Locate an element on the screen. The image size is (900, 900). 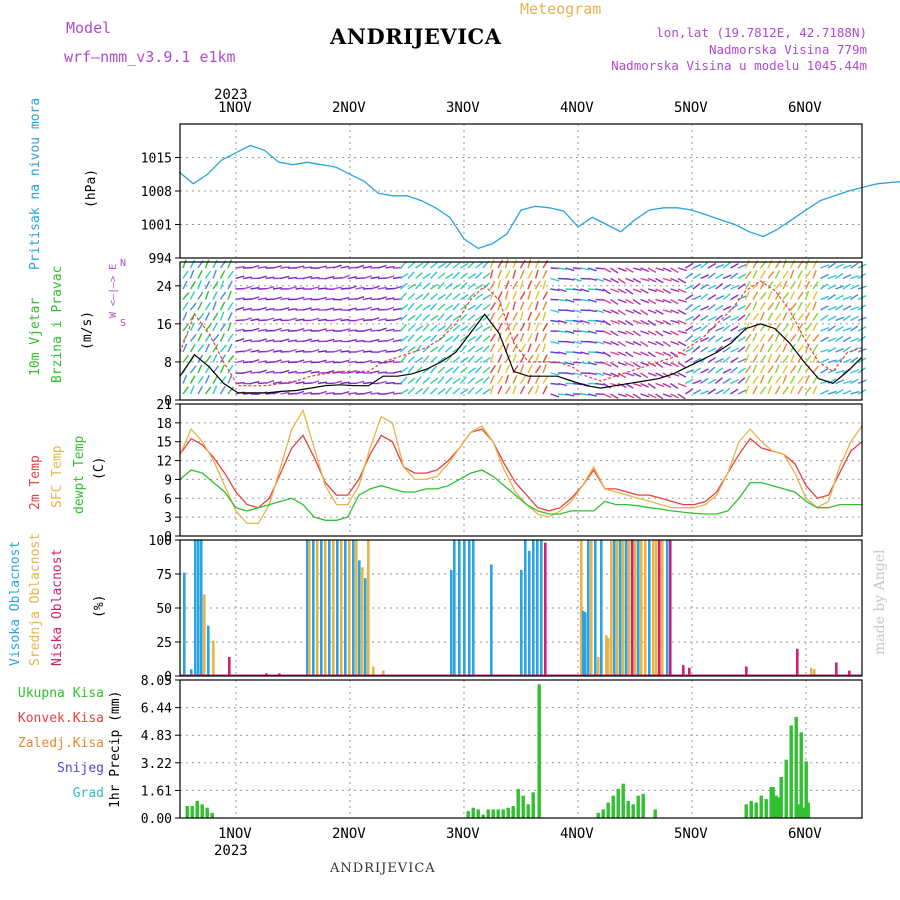
year-label-bottom: 2023 is located at coordinates (231, 851).